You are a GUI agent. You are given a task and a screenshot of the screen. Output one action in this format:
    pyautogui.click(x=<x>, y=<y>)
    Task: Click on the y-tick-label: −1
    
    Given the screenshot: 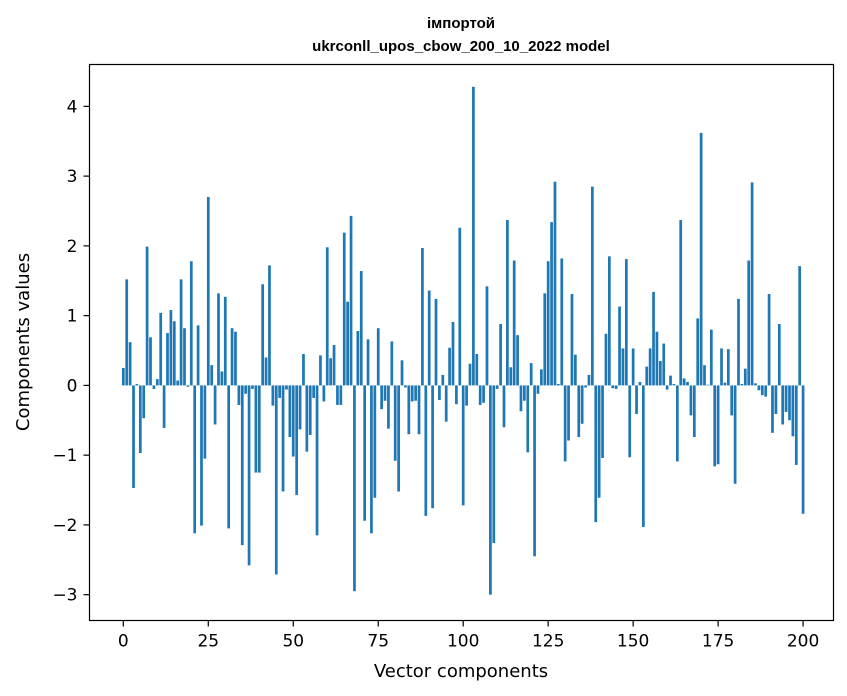 What is the action you would take?
    pyautogui.click(x=64, y=456)
    